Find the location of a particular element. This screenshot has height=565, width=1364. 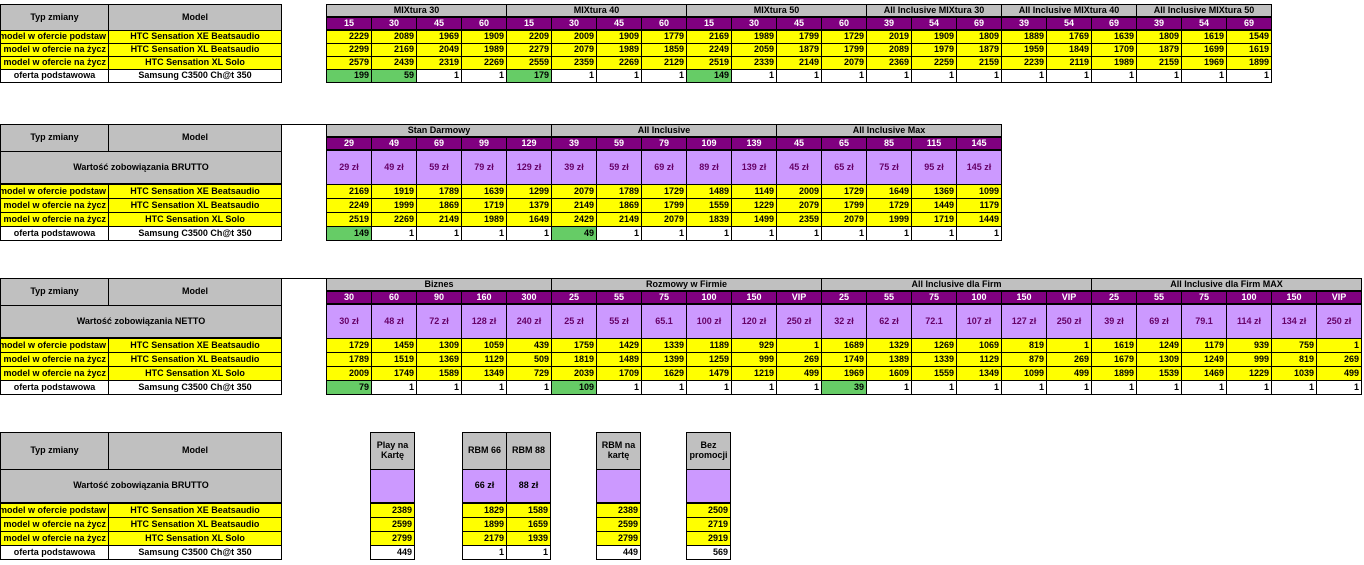

plan-price: 69 zł is located at coordinates (664, 167).